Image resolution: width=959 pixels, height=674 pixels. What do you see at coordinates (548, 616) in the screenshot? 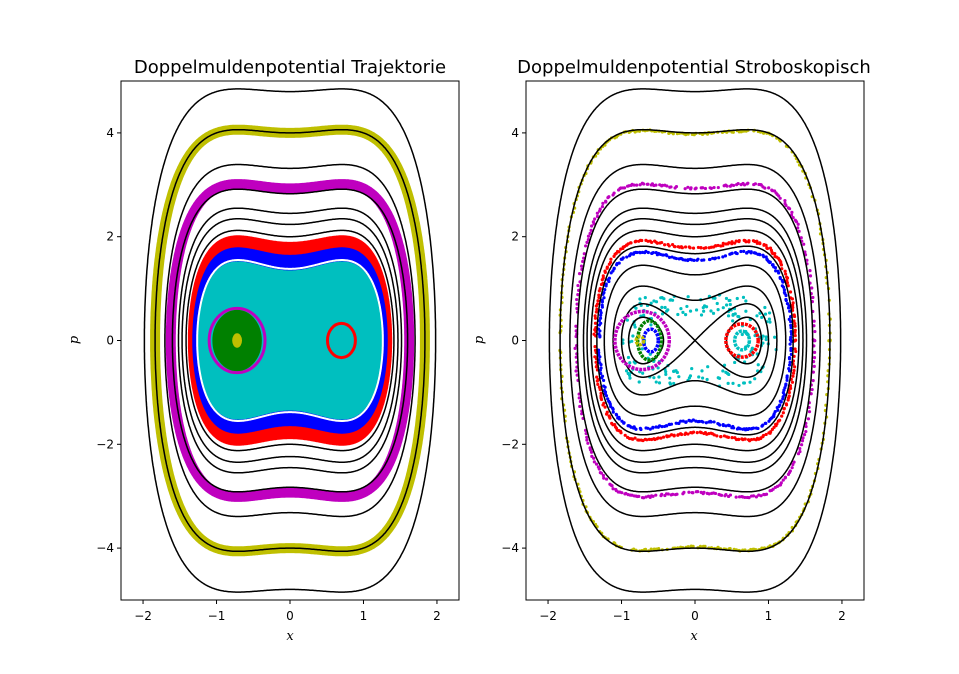
I see `x-tick-label: −2` at bounding box center [548, 616].